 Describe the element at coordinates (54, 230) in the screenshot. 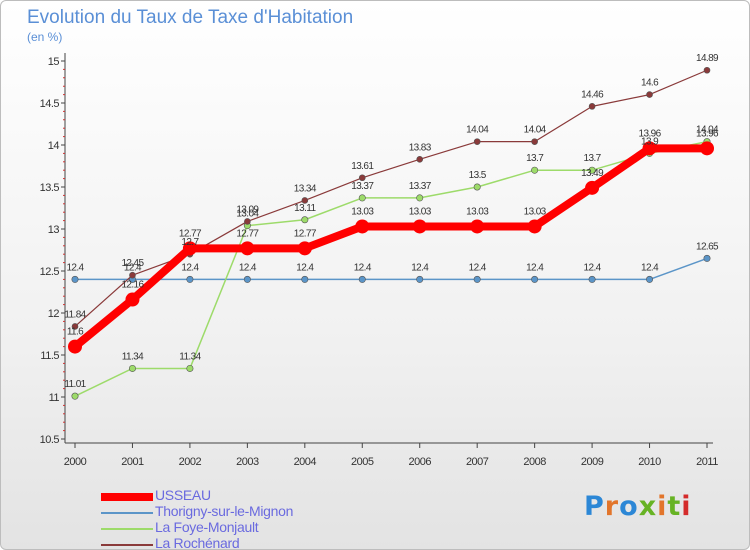

I see `y-tick-label: 13` at that location.